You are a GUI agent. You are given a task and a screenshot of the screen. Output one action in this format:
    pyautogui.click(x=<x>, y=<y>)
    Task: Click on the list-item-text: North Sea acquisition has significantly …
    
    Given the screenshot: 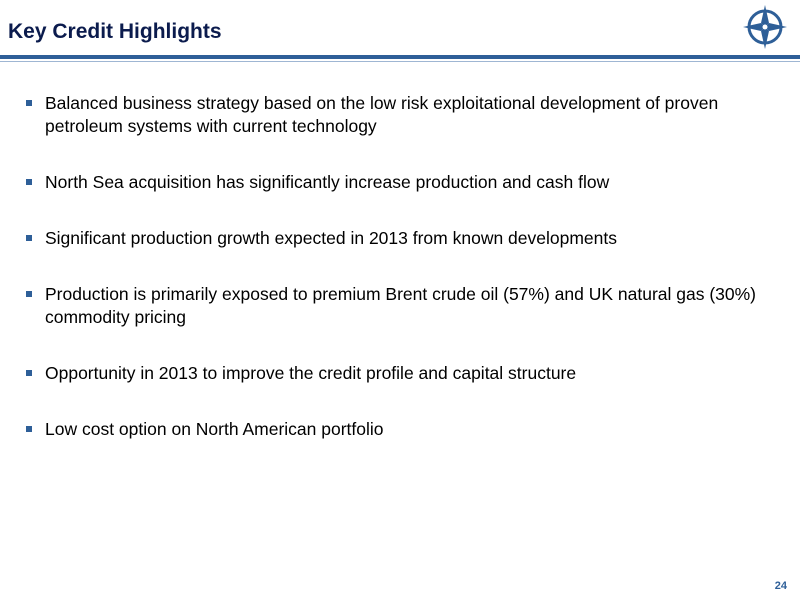 What is the action you would take?
    pyautogui.click(x=327, y=182)
    